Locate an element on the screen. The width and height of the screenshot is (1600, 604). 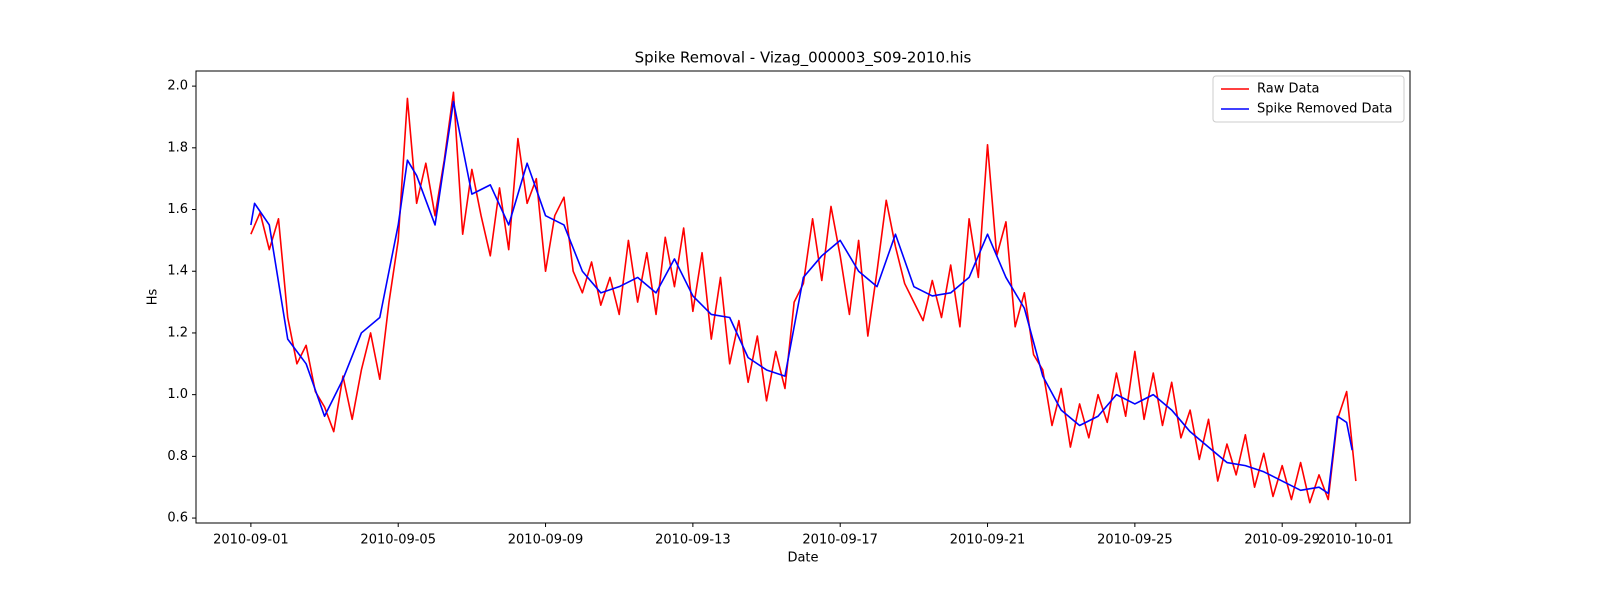
y-tick-label: 1.6 is located at coordinates (177, 209).